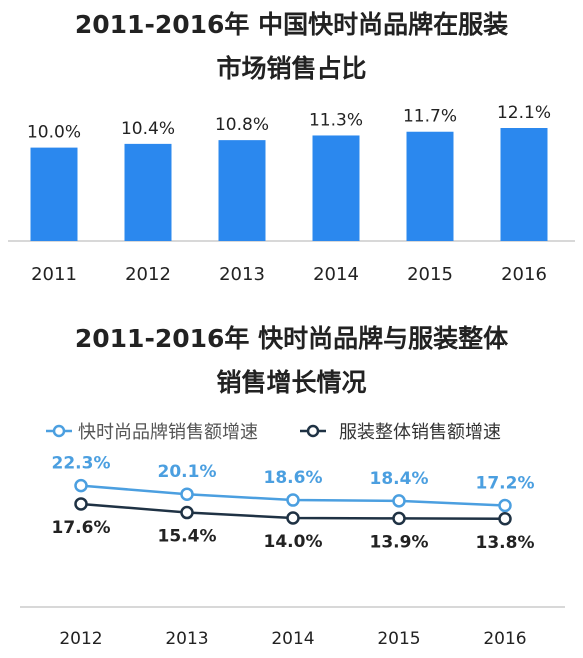 The image size is (583, 658). Describe the element at coordinates (148, 274) in the screenshot. I see `bar-x-tick-label: 2012` at that location.